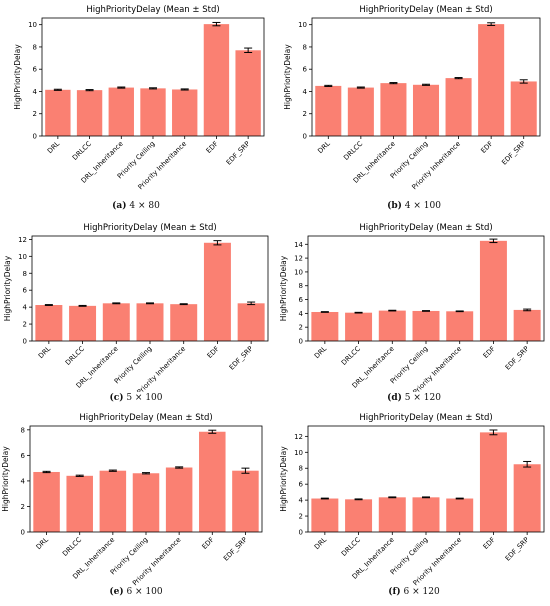 The width and height of the screenshot is (550, 606). I want to click on caption-c: (c) 5 × 100, so click(136, 398).